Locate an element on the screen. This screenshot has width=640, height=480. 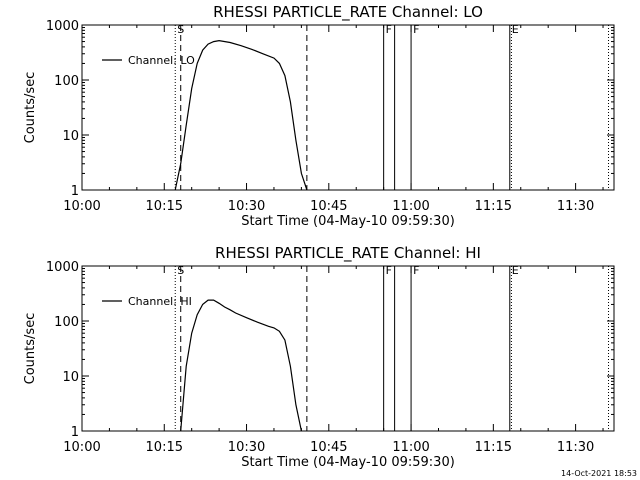
legend-label: Channel: LO is located at coordinates (161, 60).